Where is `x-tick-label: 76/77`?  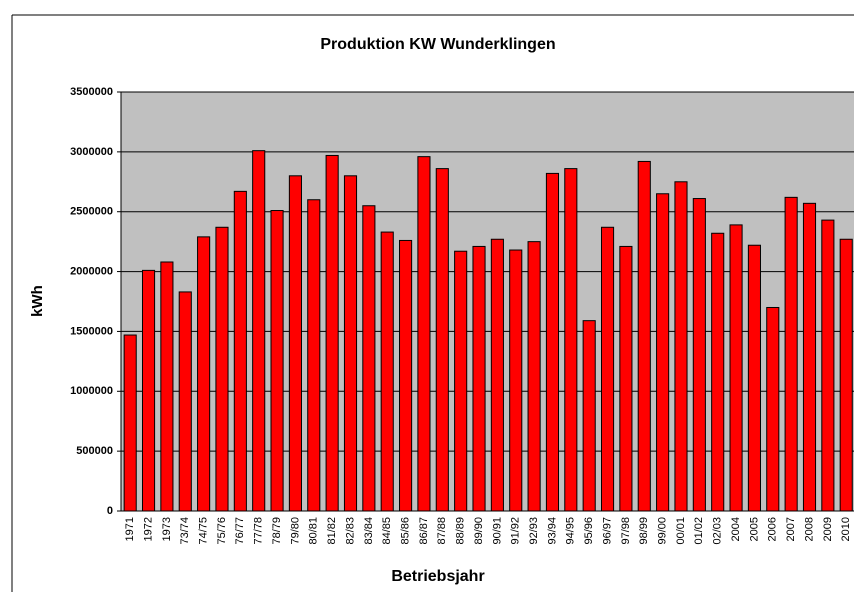 x-tick-label: 76/77 is located at coordinates (240, 531).